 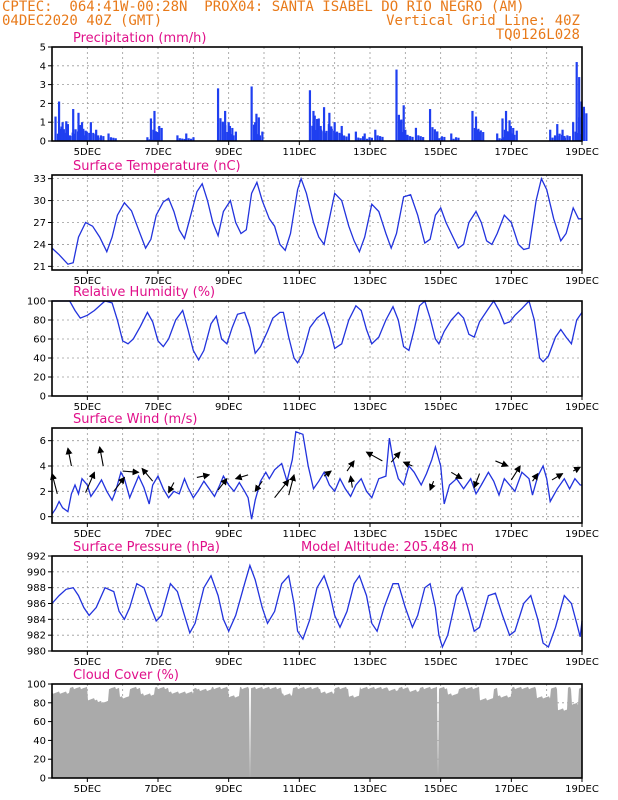 I want to click on cloud-cover-area, so click(x=317, y=733).